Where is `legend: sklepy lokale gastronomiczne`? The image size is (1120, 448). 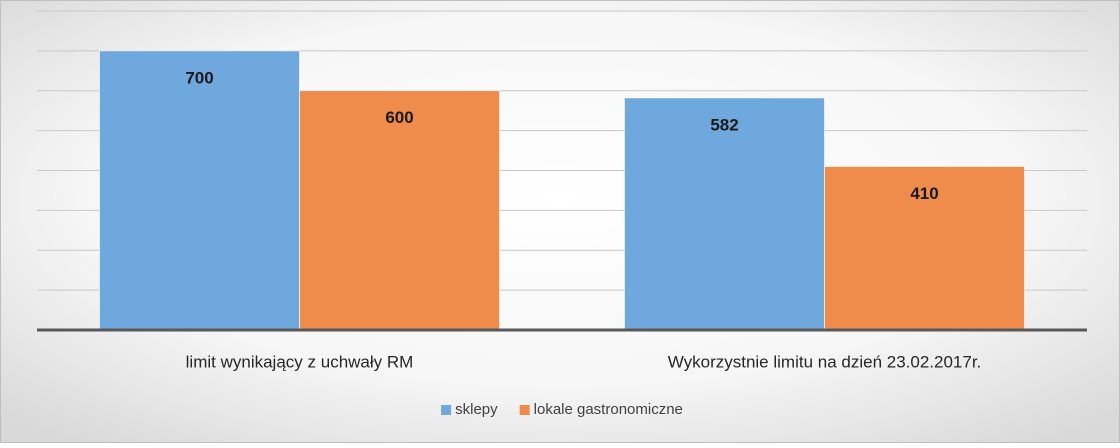 legend: sklepy lokale gastronomiczne is located at coordinates (562, 409).